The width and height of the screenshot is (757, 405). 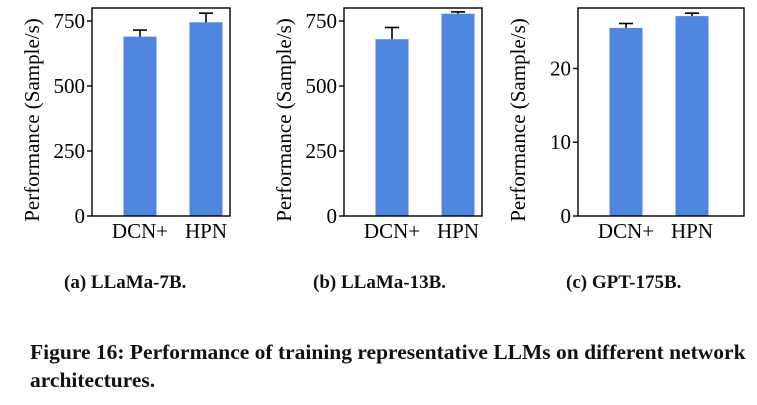 I want to click on subcaption-llama-7b: (a) LLaMa-7B., so click(x=125, y=282).